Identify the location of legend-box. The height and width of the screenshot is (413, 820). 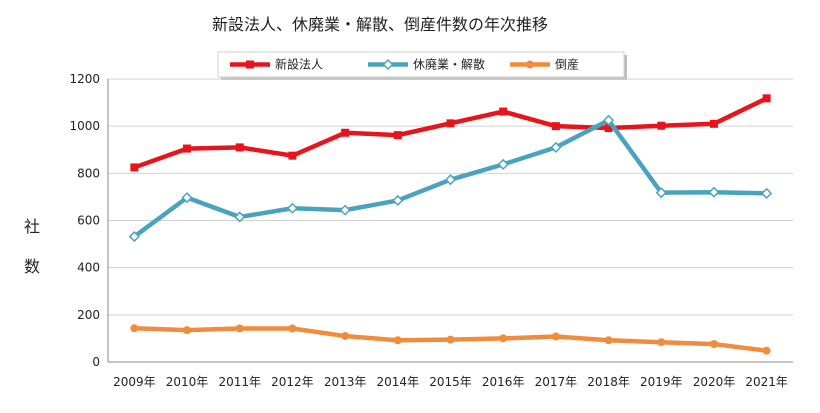
(421, 64).